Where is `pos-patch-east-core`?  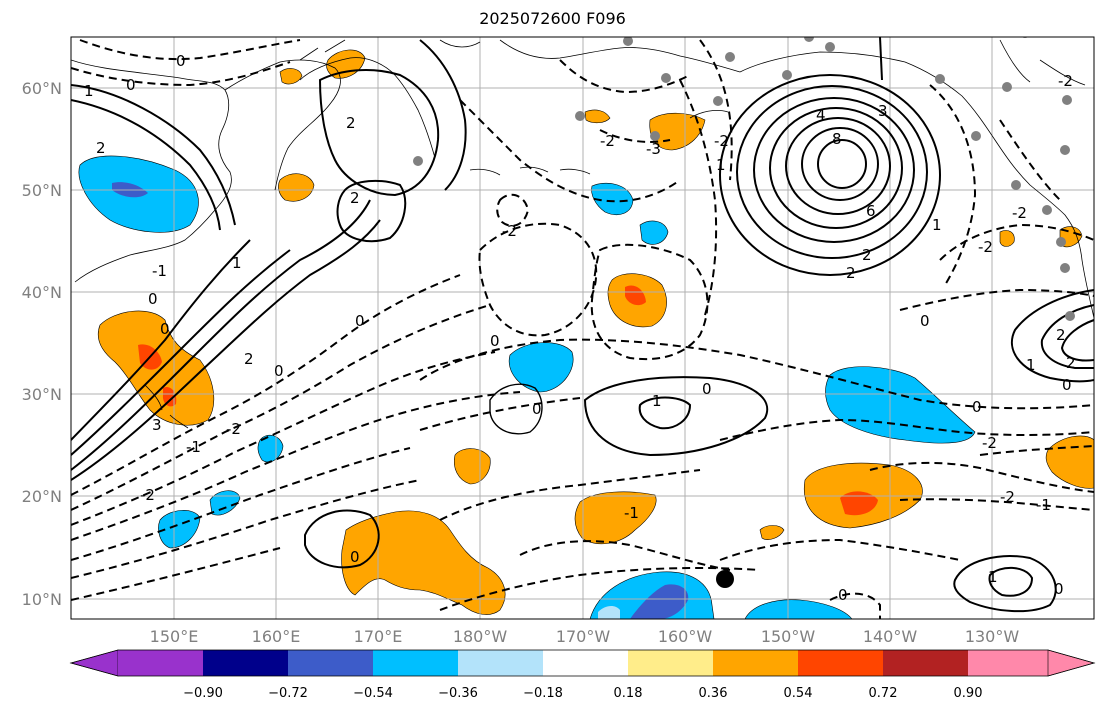 pos-patch-east-core is located at coordinates (859, 503).